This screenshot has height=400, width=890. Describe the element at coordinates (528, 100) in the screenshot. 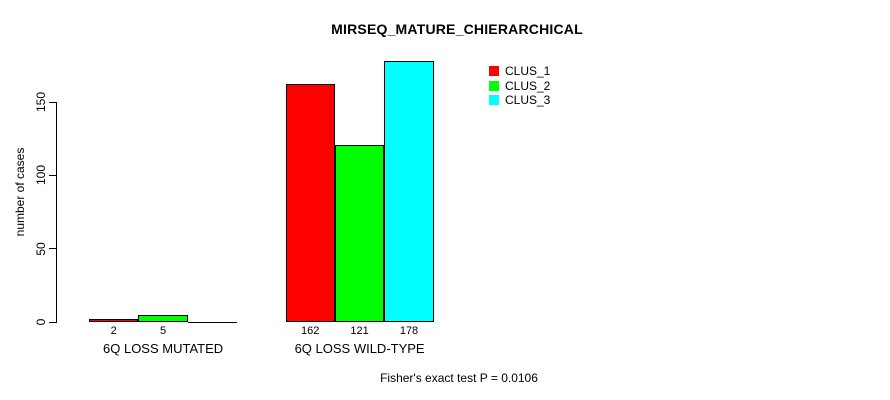

I see `legend-label: CLUS_3` at that location.